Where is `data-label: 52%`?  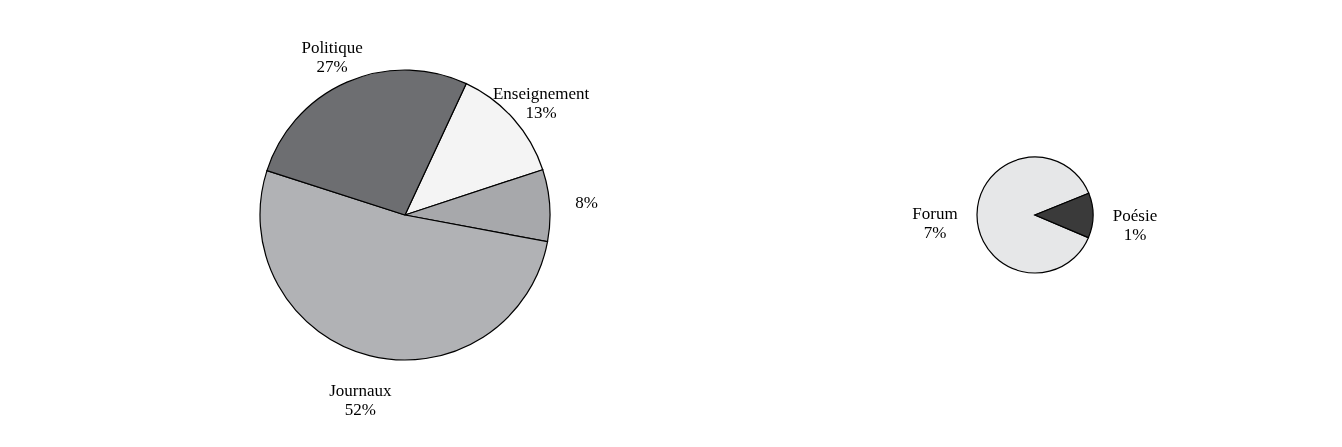 data-label: 52% is located at coordinates (360, 410).